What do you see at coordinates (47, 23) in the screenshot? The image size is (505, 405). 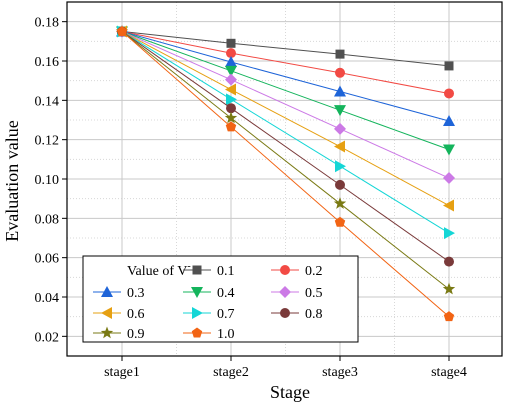 I see `y-tick-label: 0.18` at bounding box center [47, 23].